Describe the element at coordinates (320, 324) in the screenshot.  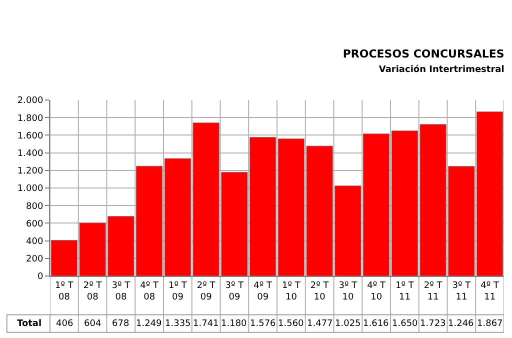
I see `data-label: 1.477` at that location.